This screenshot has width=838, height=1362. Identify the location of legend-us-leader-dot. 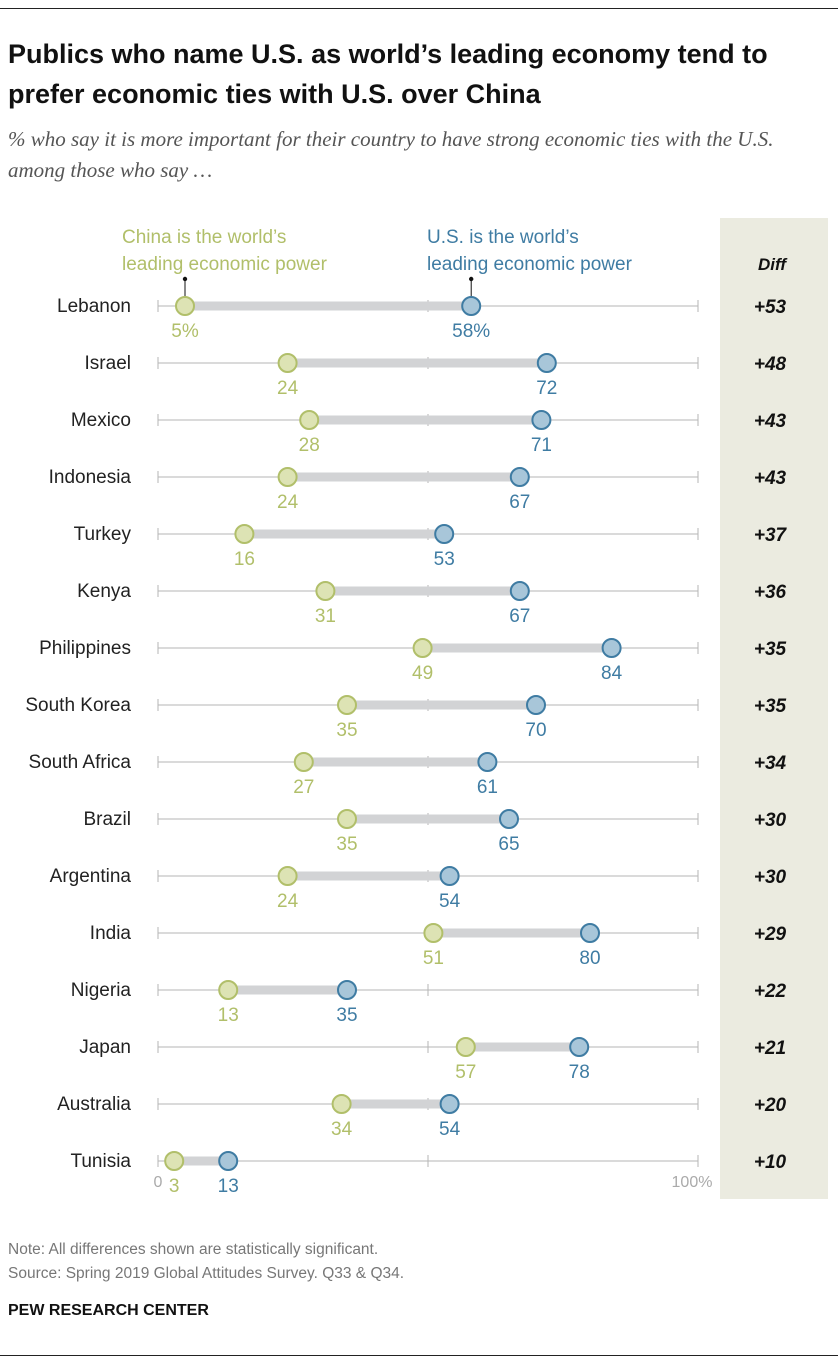
(471, 279).